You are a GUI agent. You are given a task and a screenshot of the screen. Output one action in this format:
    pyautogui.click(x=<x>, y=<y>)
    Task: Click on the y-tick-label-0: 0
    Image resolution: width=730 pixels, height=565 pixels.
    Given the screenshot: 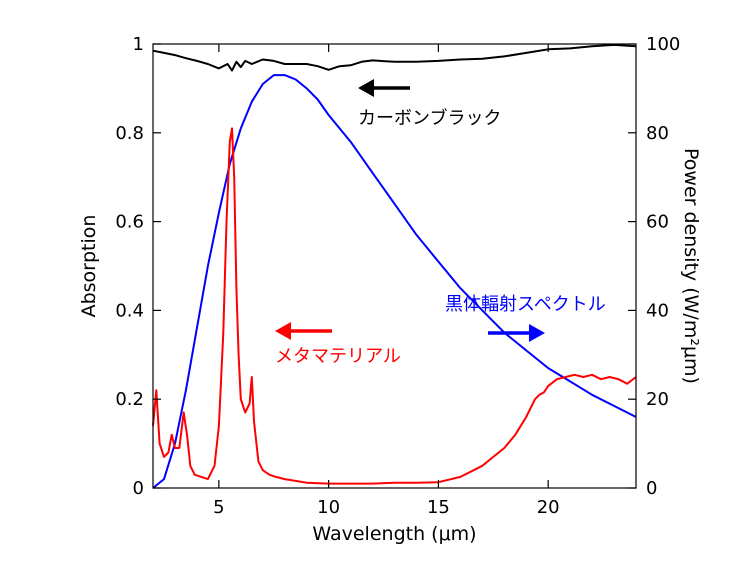 What is the action you would take?
    pyautogui.click(x=138, y=488)
    